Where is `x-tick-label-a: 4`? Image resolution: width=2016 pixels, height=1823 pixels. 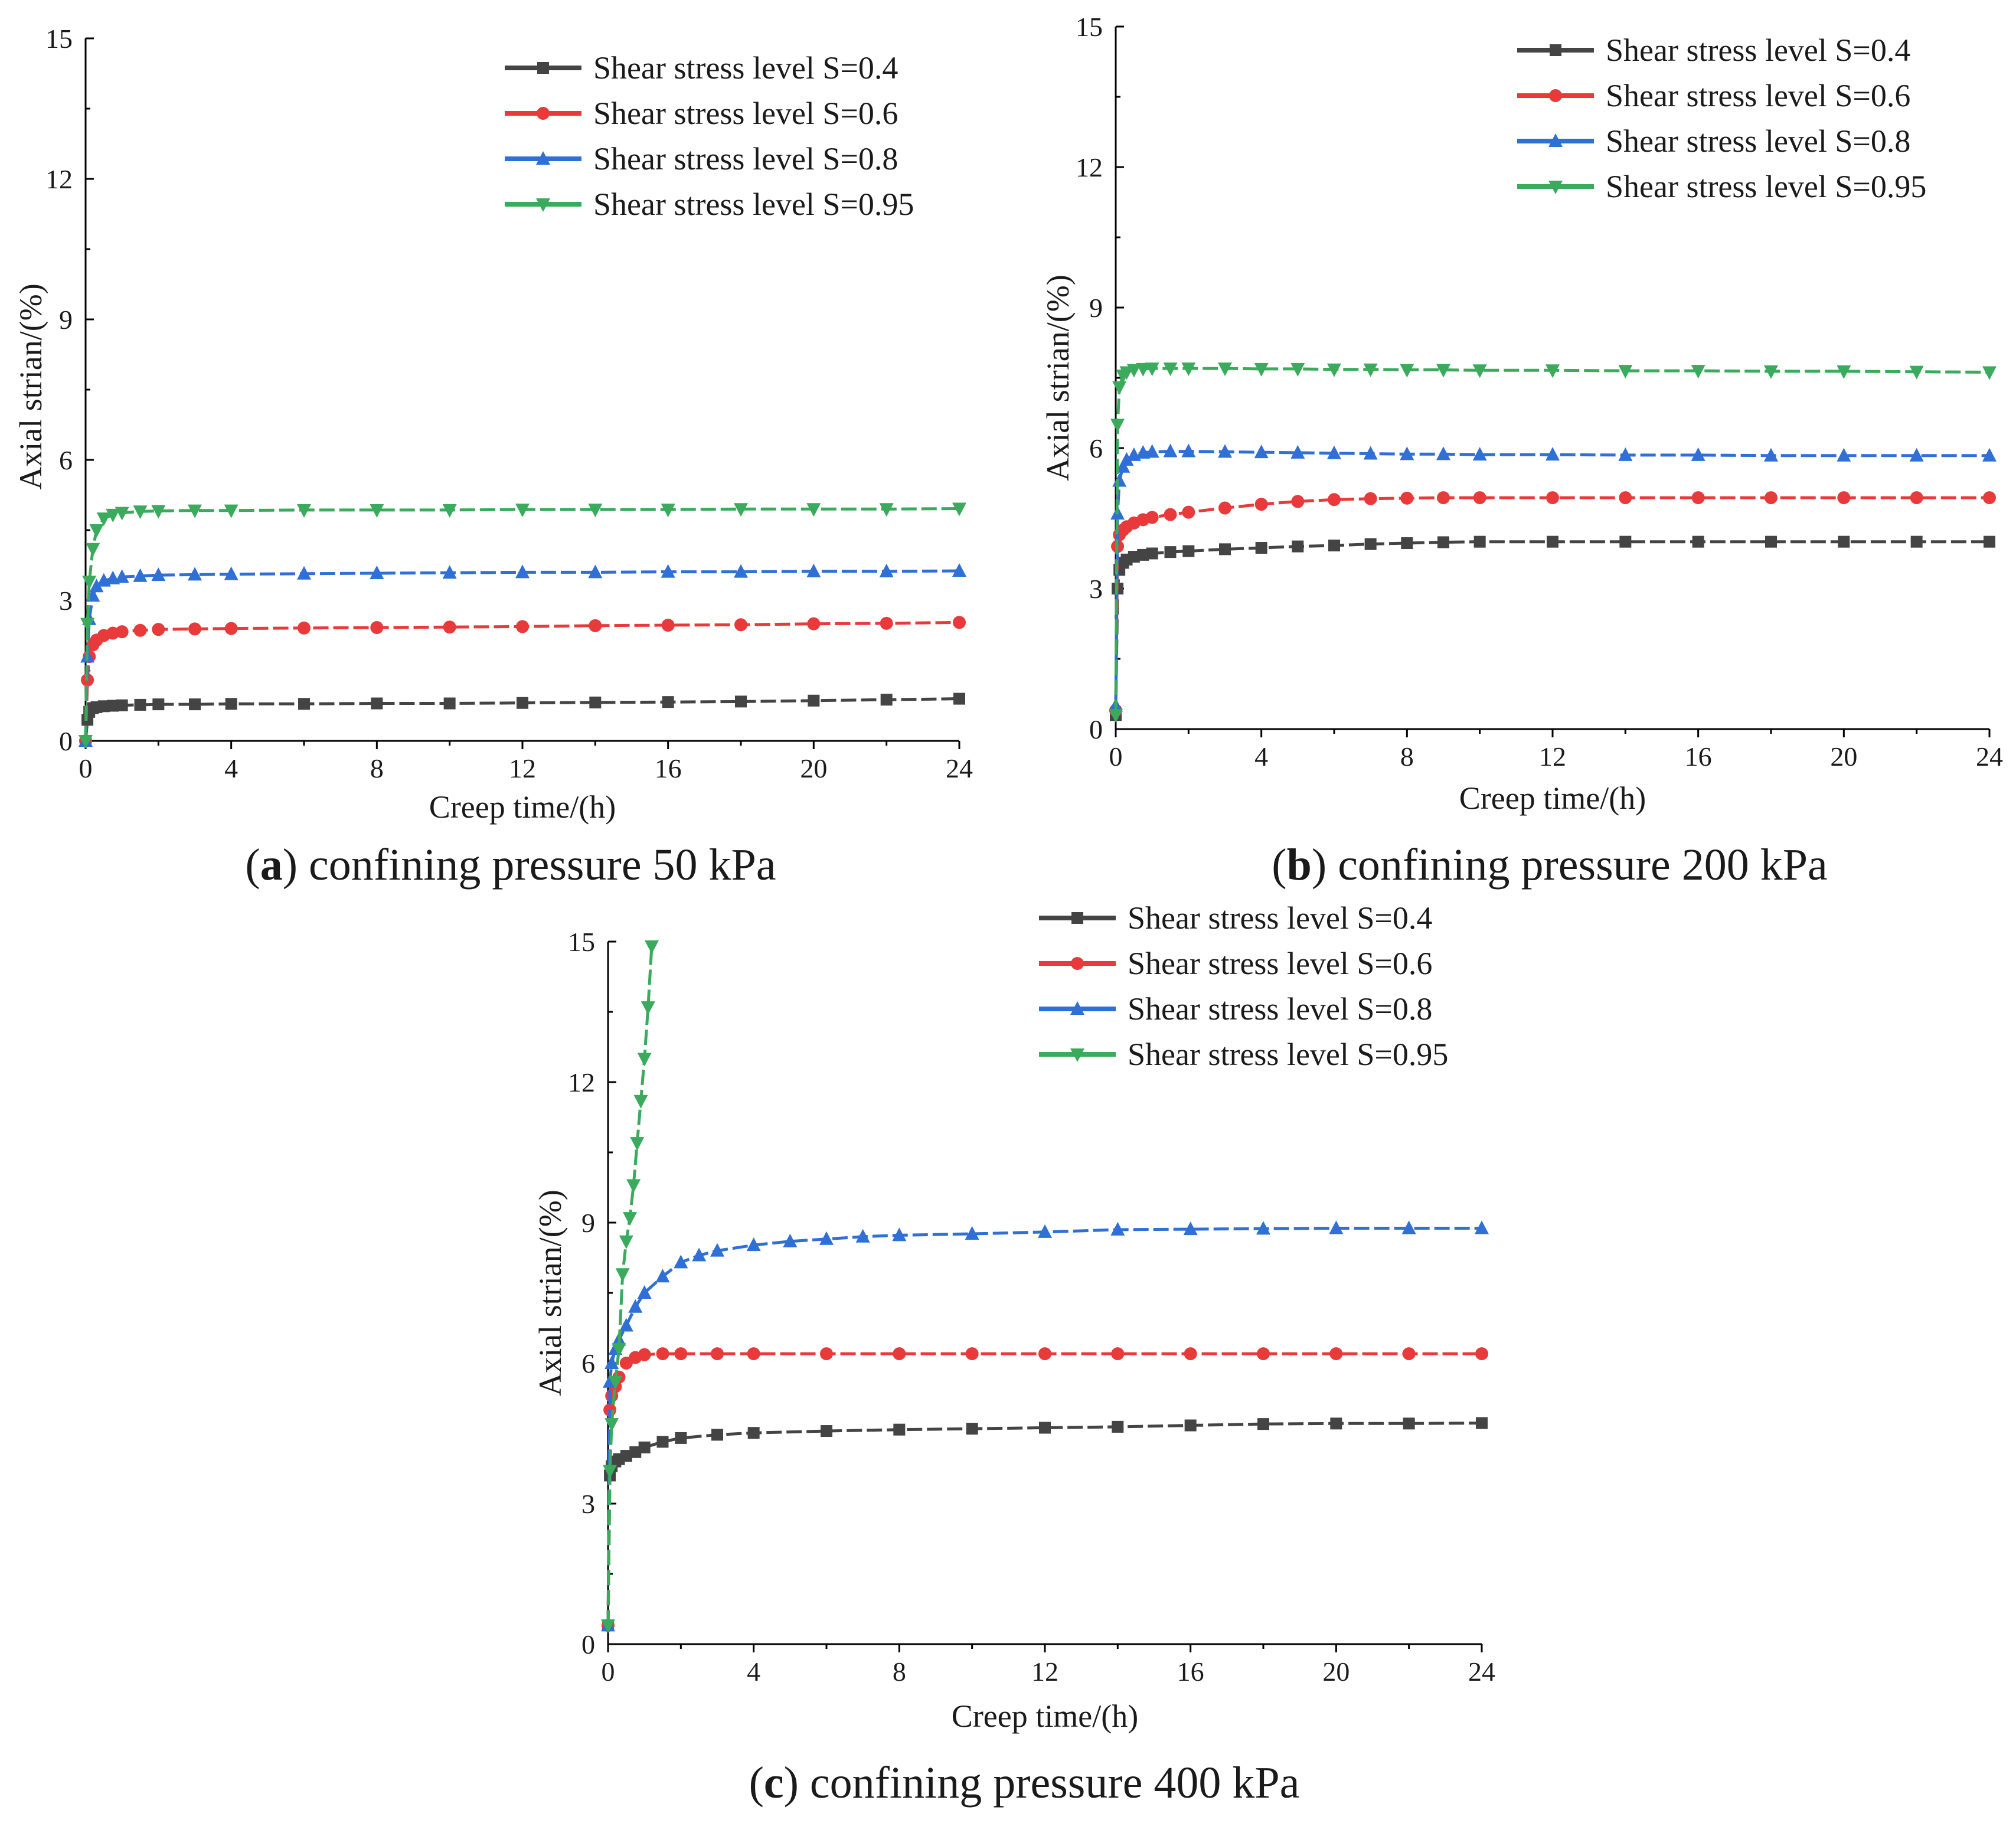 x-tick-label-a: 4 is located at coordinates (231, 768).